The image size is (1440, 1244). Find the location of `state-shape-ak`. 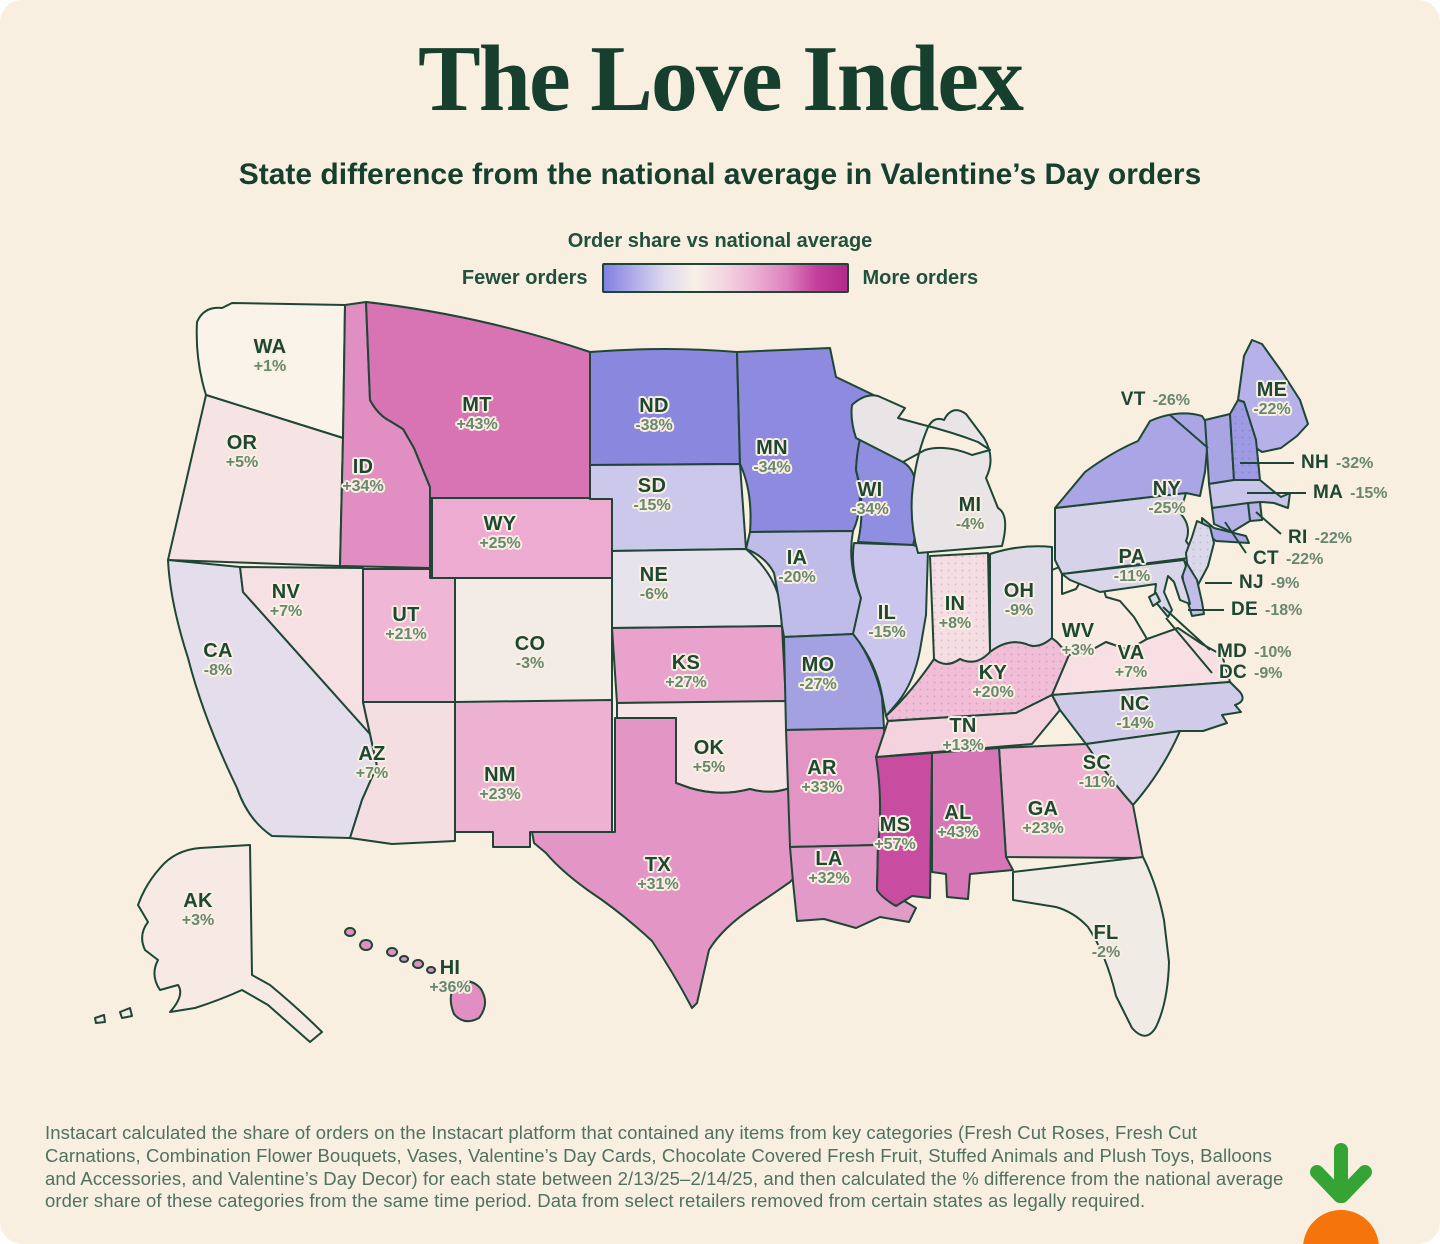

state-shape-ak is located at coordinates (208, 943).